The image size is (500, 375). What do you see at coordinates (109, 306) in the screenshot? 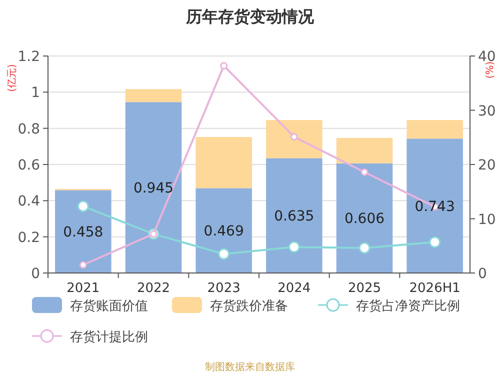
I see `legend-label: 存货账面价值` at bounding box center [109, 306].